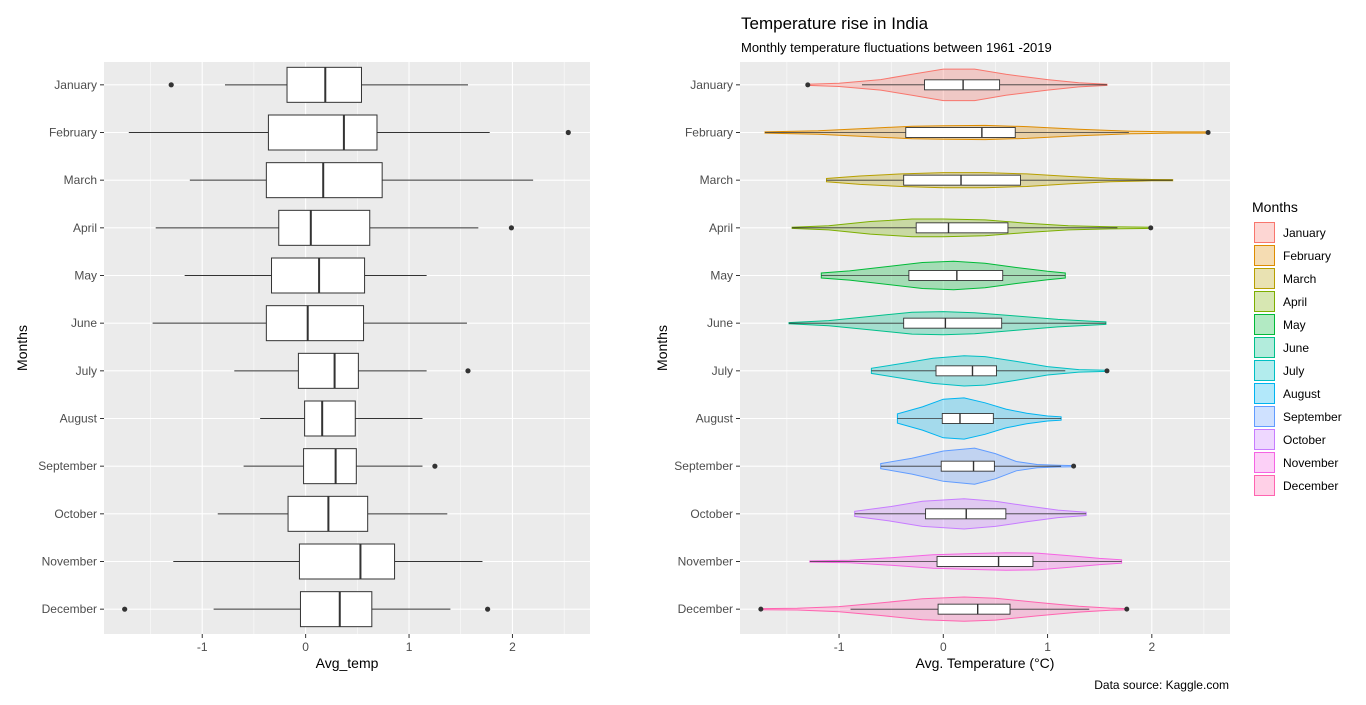  What do you see at coordinates (347, 663) in the screenshot?
I see `boxplot-x-axis-title: Avg_temp` at bounding box center [347, 663].